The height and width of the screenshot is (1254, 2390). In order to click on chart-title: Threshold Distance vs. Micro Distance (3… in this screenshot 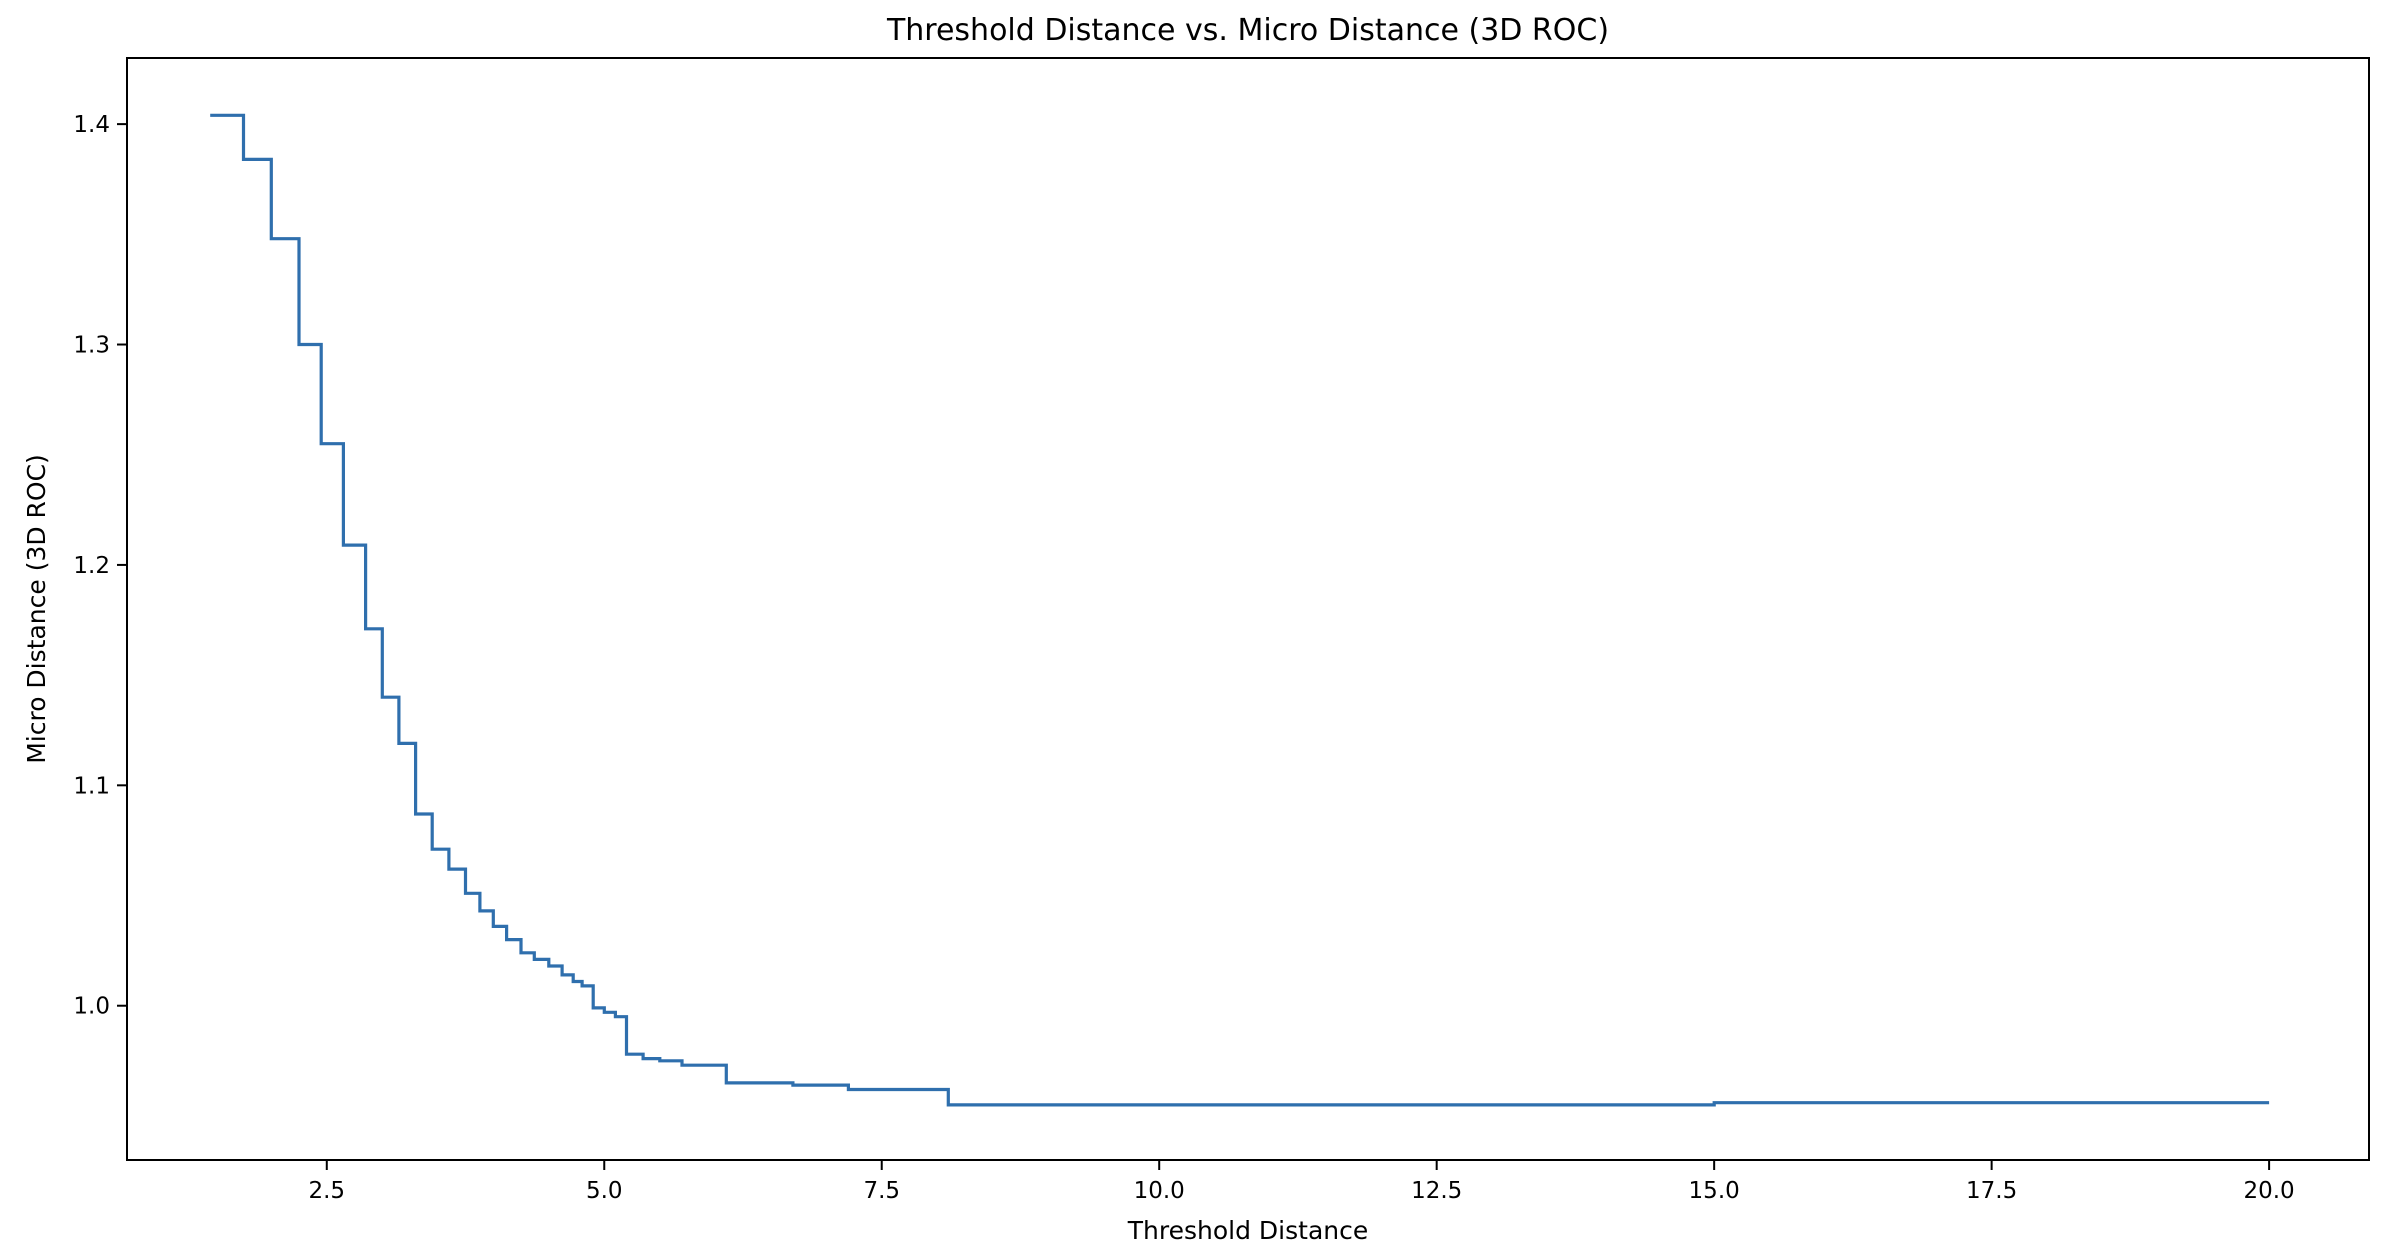, I will do `click(1247, 30)`.